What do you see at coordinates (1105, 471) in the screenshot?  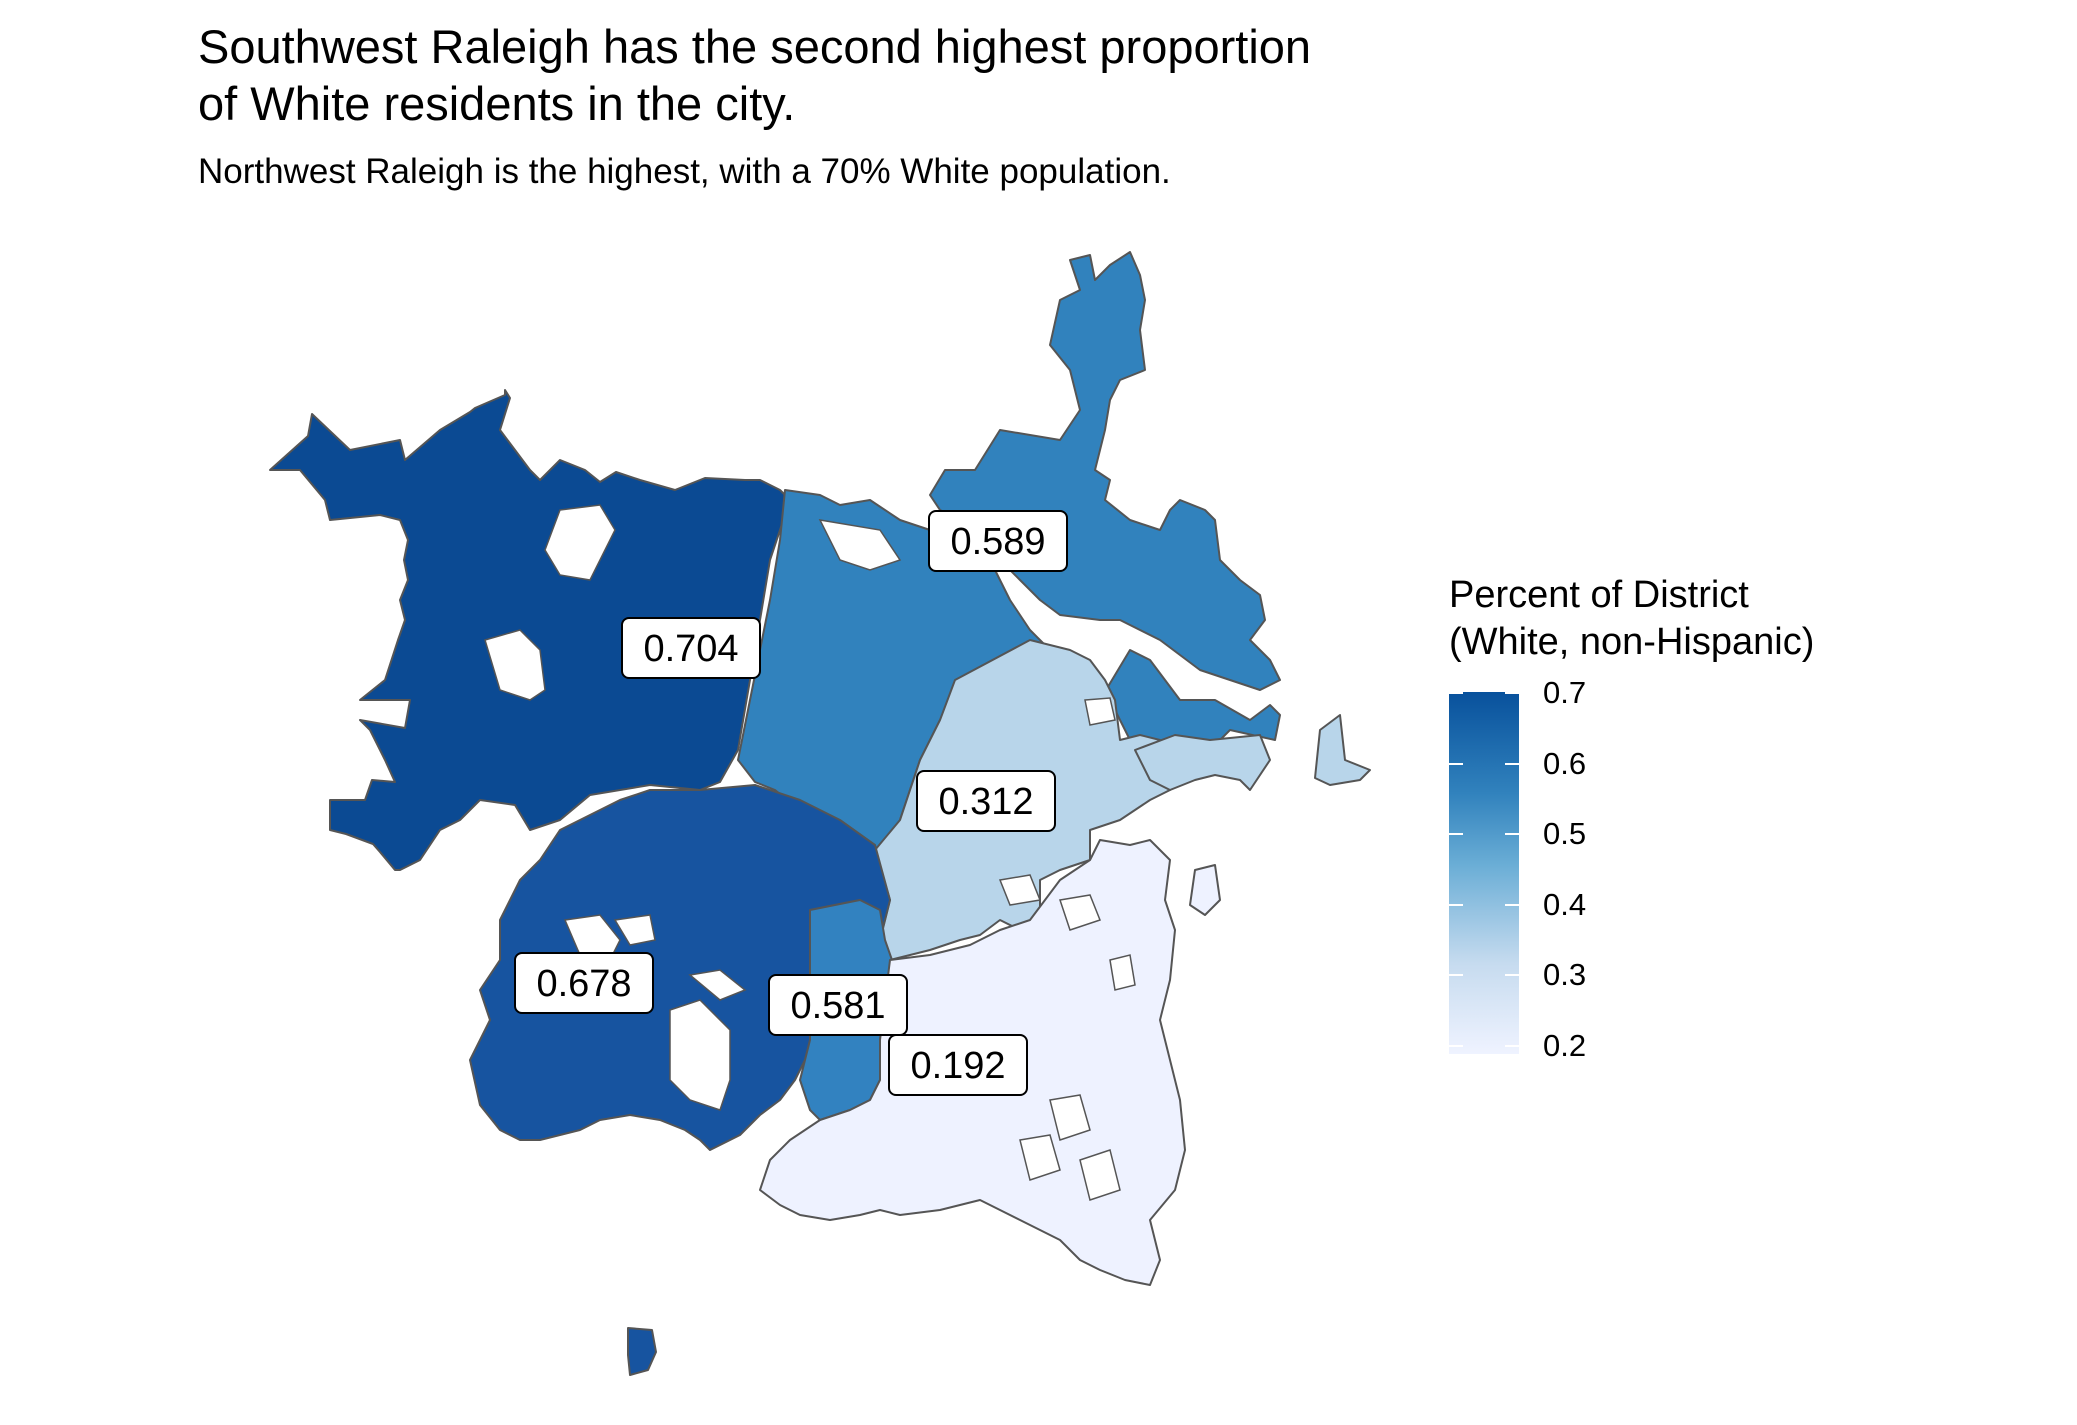 I see `district-northeast-arm` at bounding box center [1105, 471].